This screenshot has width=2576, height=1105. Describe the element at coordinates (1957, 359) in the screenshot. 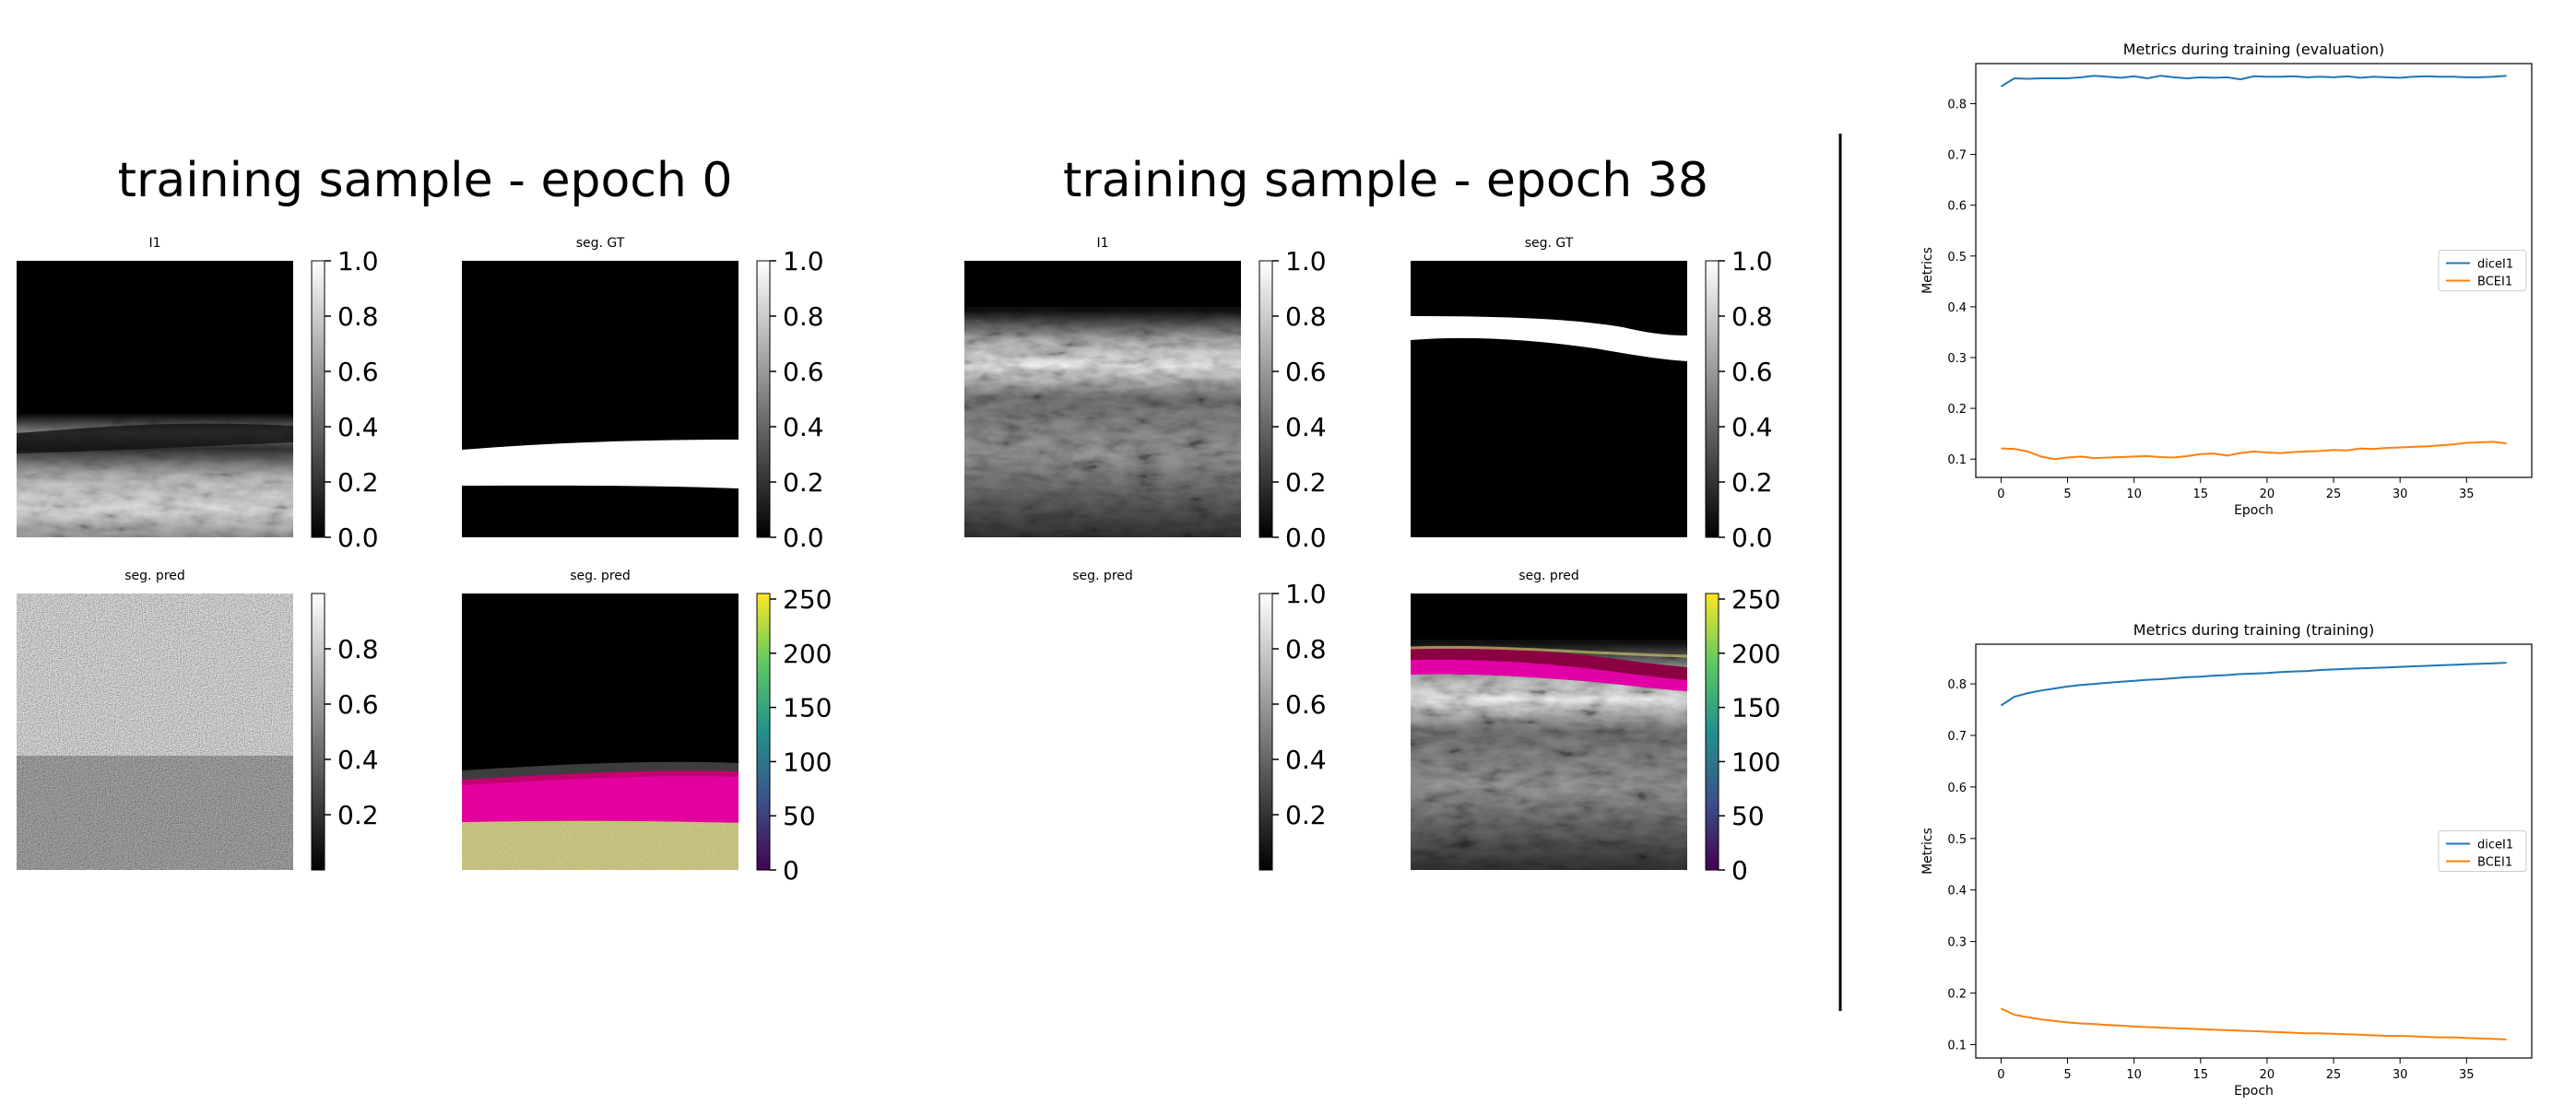

I see `y-tick-label: 0.3` at that location.